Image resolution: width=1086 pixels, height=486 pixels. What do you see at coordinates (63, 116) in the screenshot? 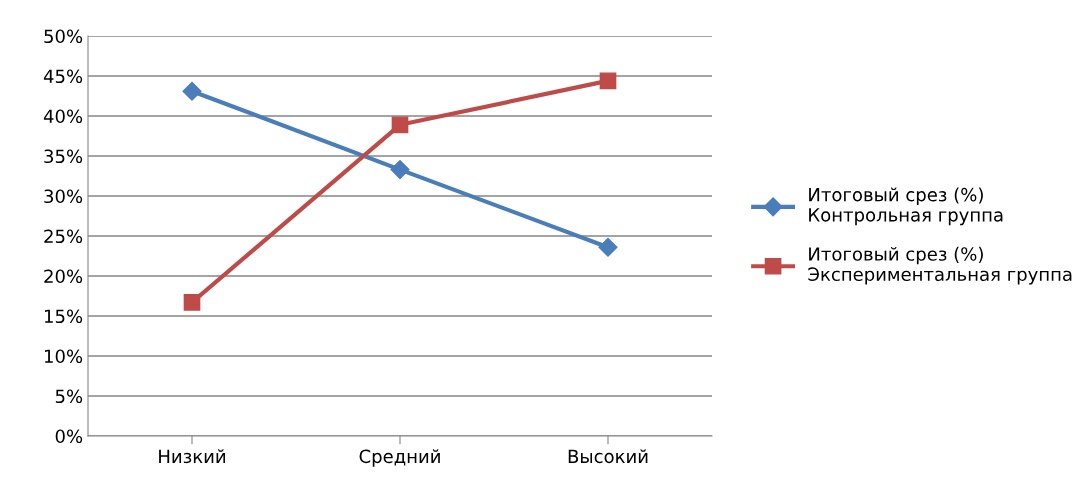
I see `y-tick-label: 40%` at bounding box center [63, 116].